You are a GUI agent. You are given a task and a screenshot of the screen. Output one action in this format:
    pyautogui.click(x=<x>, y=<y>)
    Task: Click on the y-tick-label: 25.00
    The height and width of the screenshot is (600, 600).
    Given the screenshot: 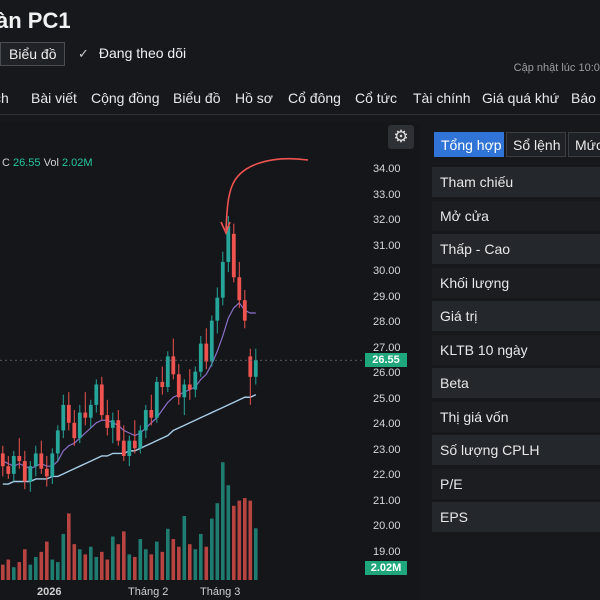 What is the action you would take?
    pyautogui.click(x=387, y=398)
    